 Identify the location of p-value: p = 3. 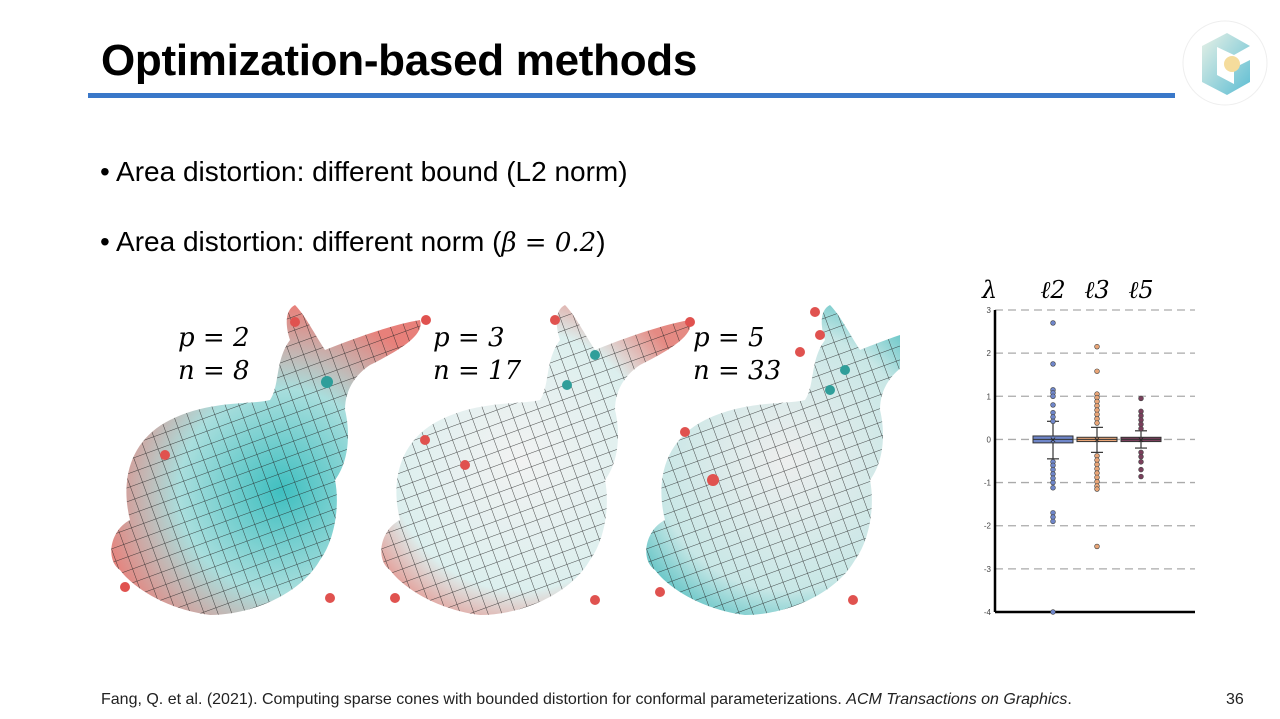
(469, 338).